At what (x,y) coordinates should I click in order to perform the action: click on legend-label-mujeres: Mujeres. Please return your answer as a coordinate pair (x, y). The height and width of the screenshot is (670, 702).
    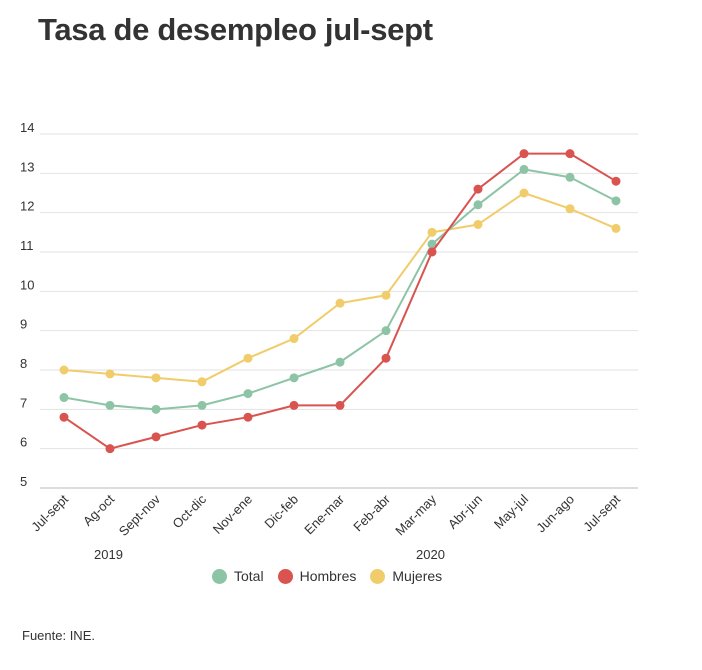
    Looking at the image, I should click on (417, 576).